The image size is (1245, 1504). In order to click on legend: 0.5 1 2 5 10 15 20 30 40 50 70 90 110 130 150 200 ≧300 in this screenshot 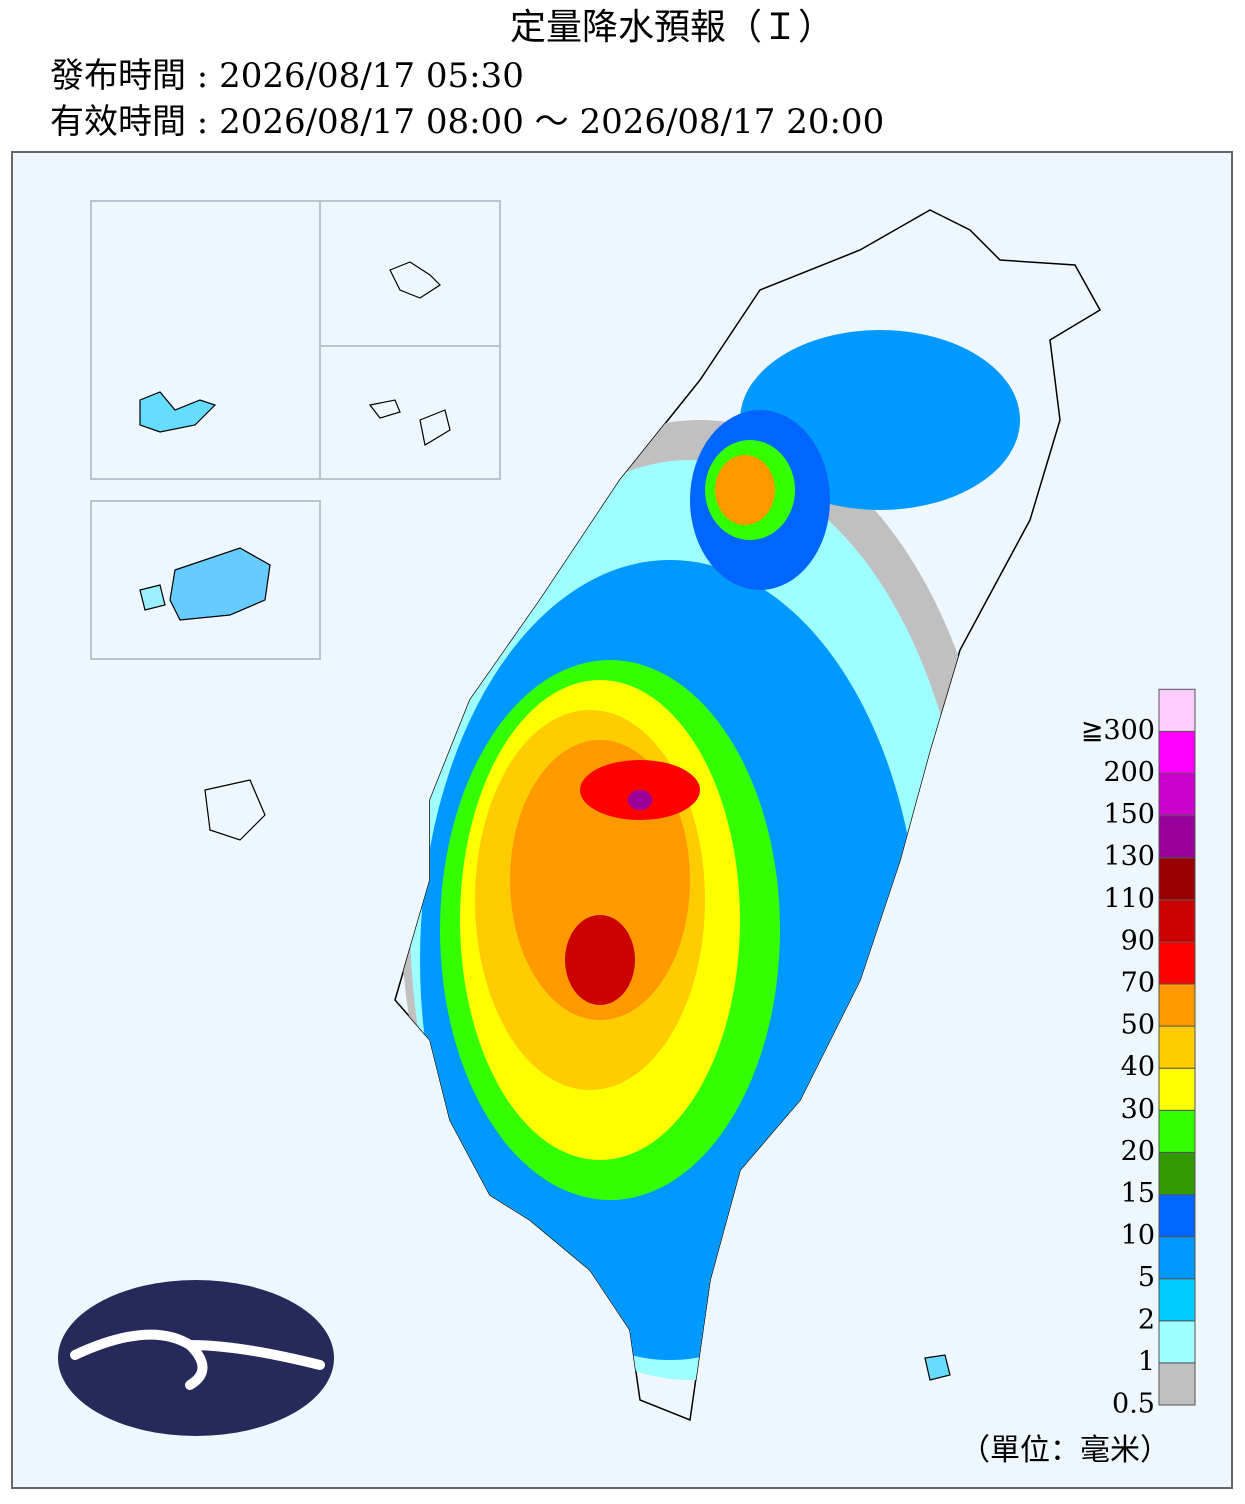, I will do `click(1138, 1054)`.